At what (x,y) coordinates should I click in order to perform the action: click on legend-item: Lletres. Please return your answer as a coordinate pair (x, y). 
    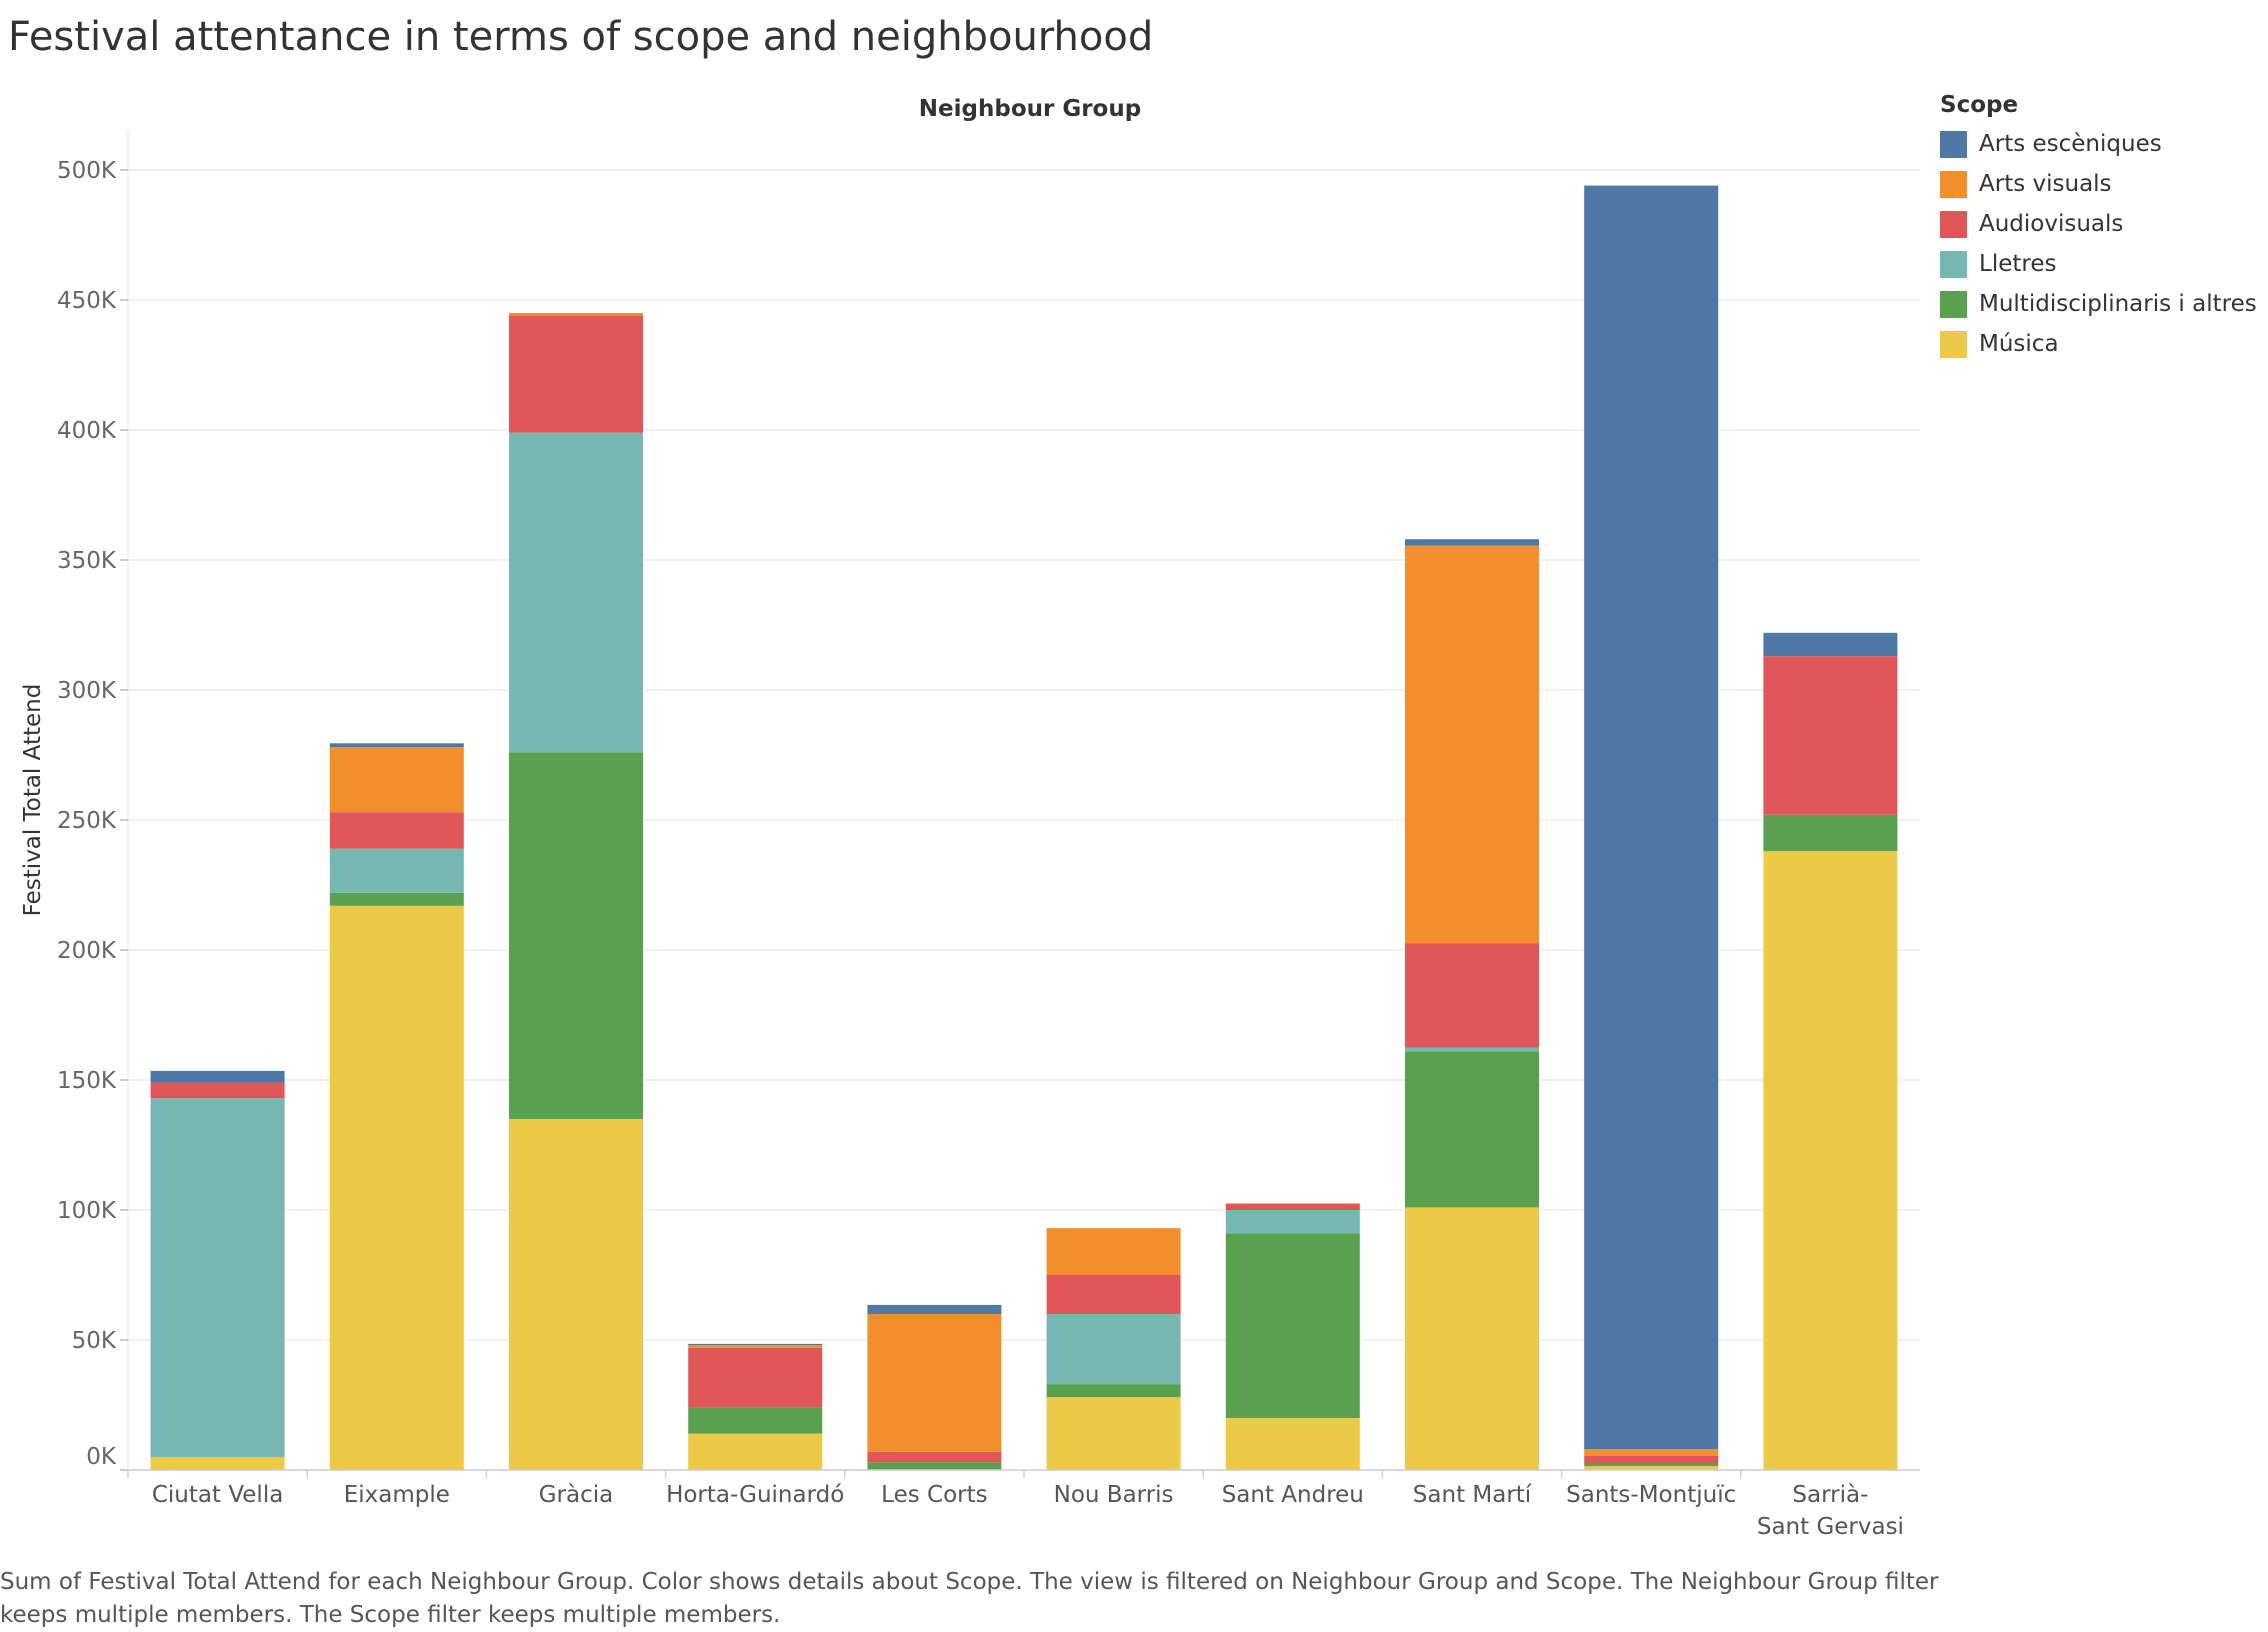
    Looking at the image, I should click on (2098, 264).